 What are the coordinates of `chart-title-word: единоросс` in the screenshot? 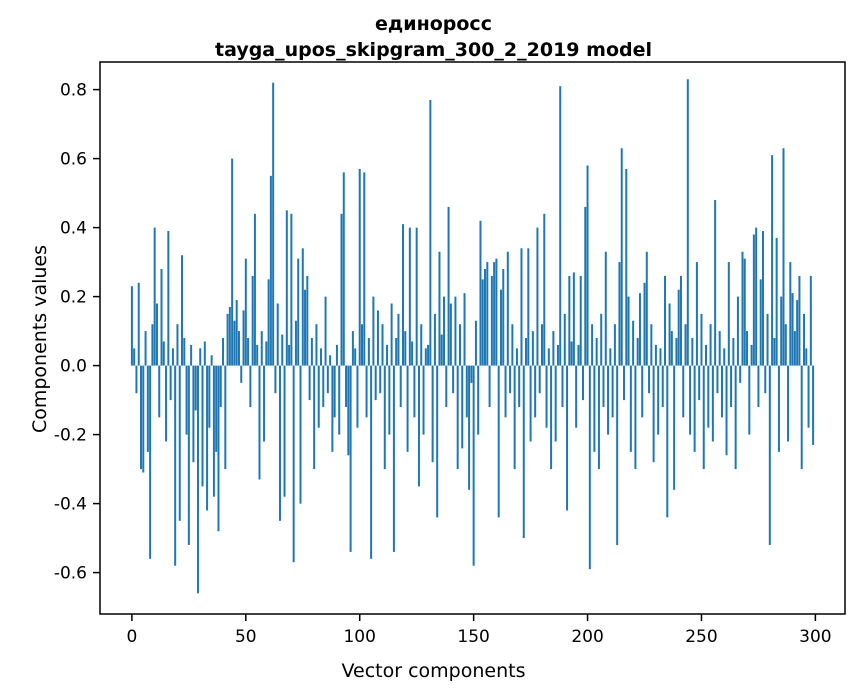 It's located at (433, 24).